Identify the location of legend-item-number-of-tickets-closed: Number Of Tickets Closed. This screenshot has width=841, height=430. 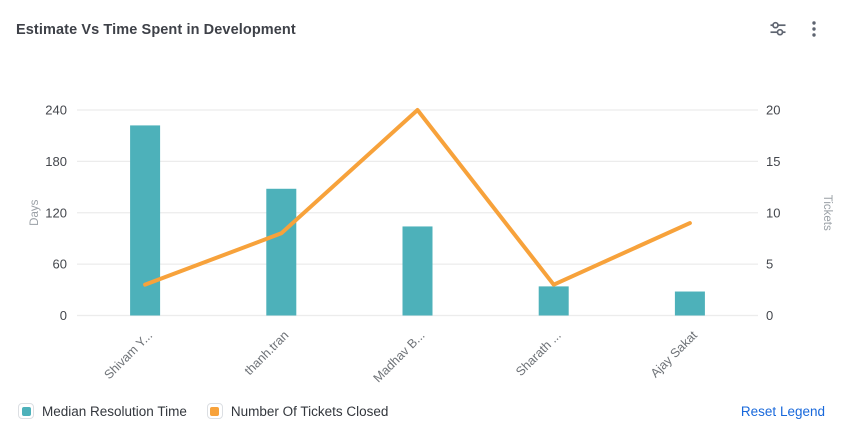
(297, 411).